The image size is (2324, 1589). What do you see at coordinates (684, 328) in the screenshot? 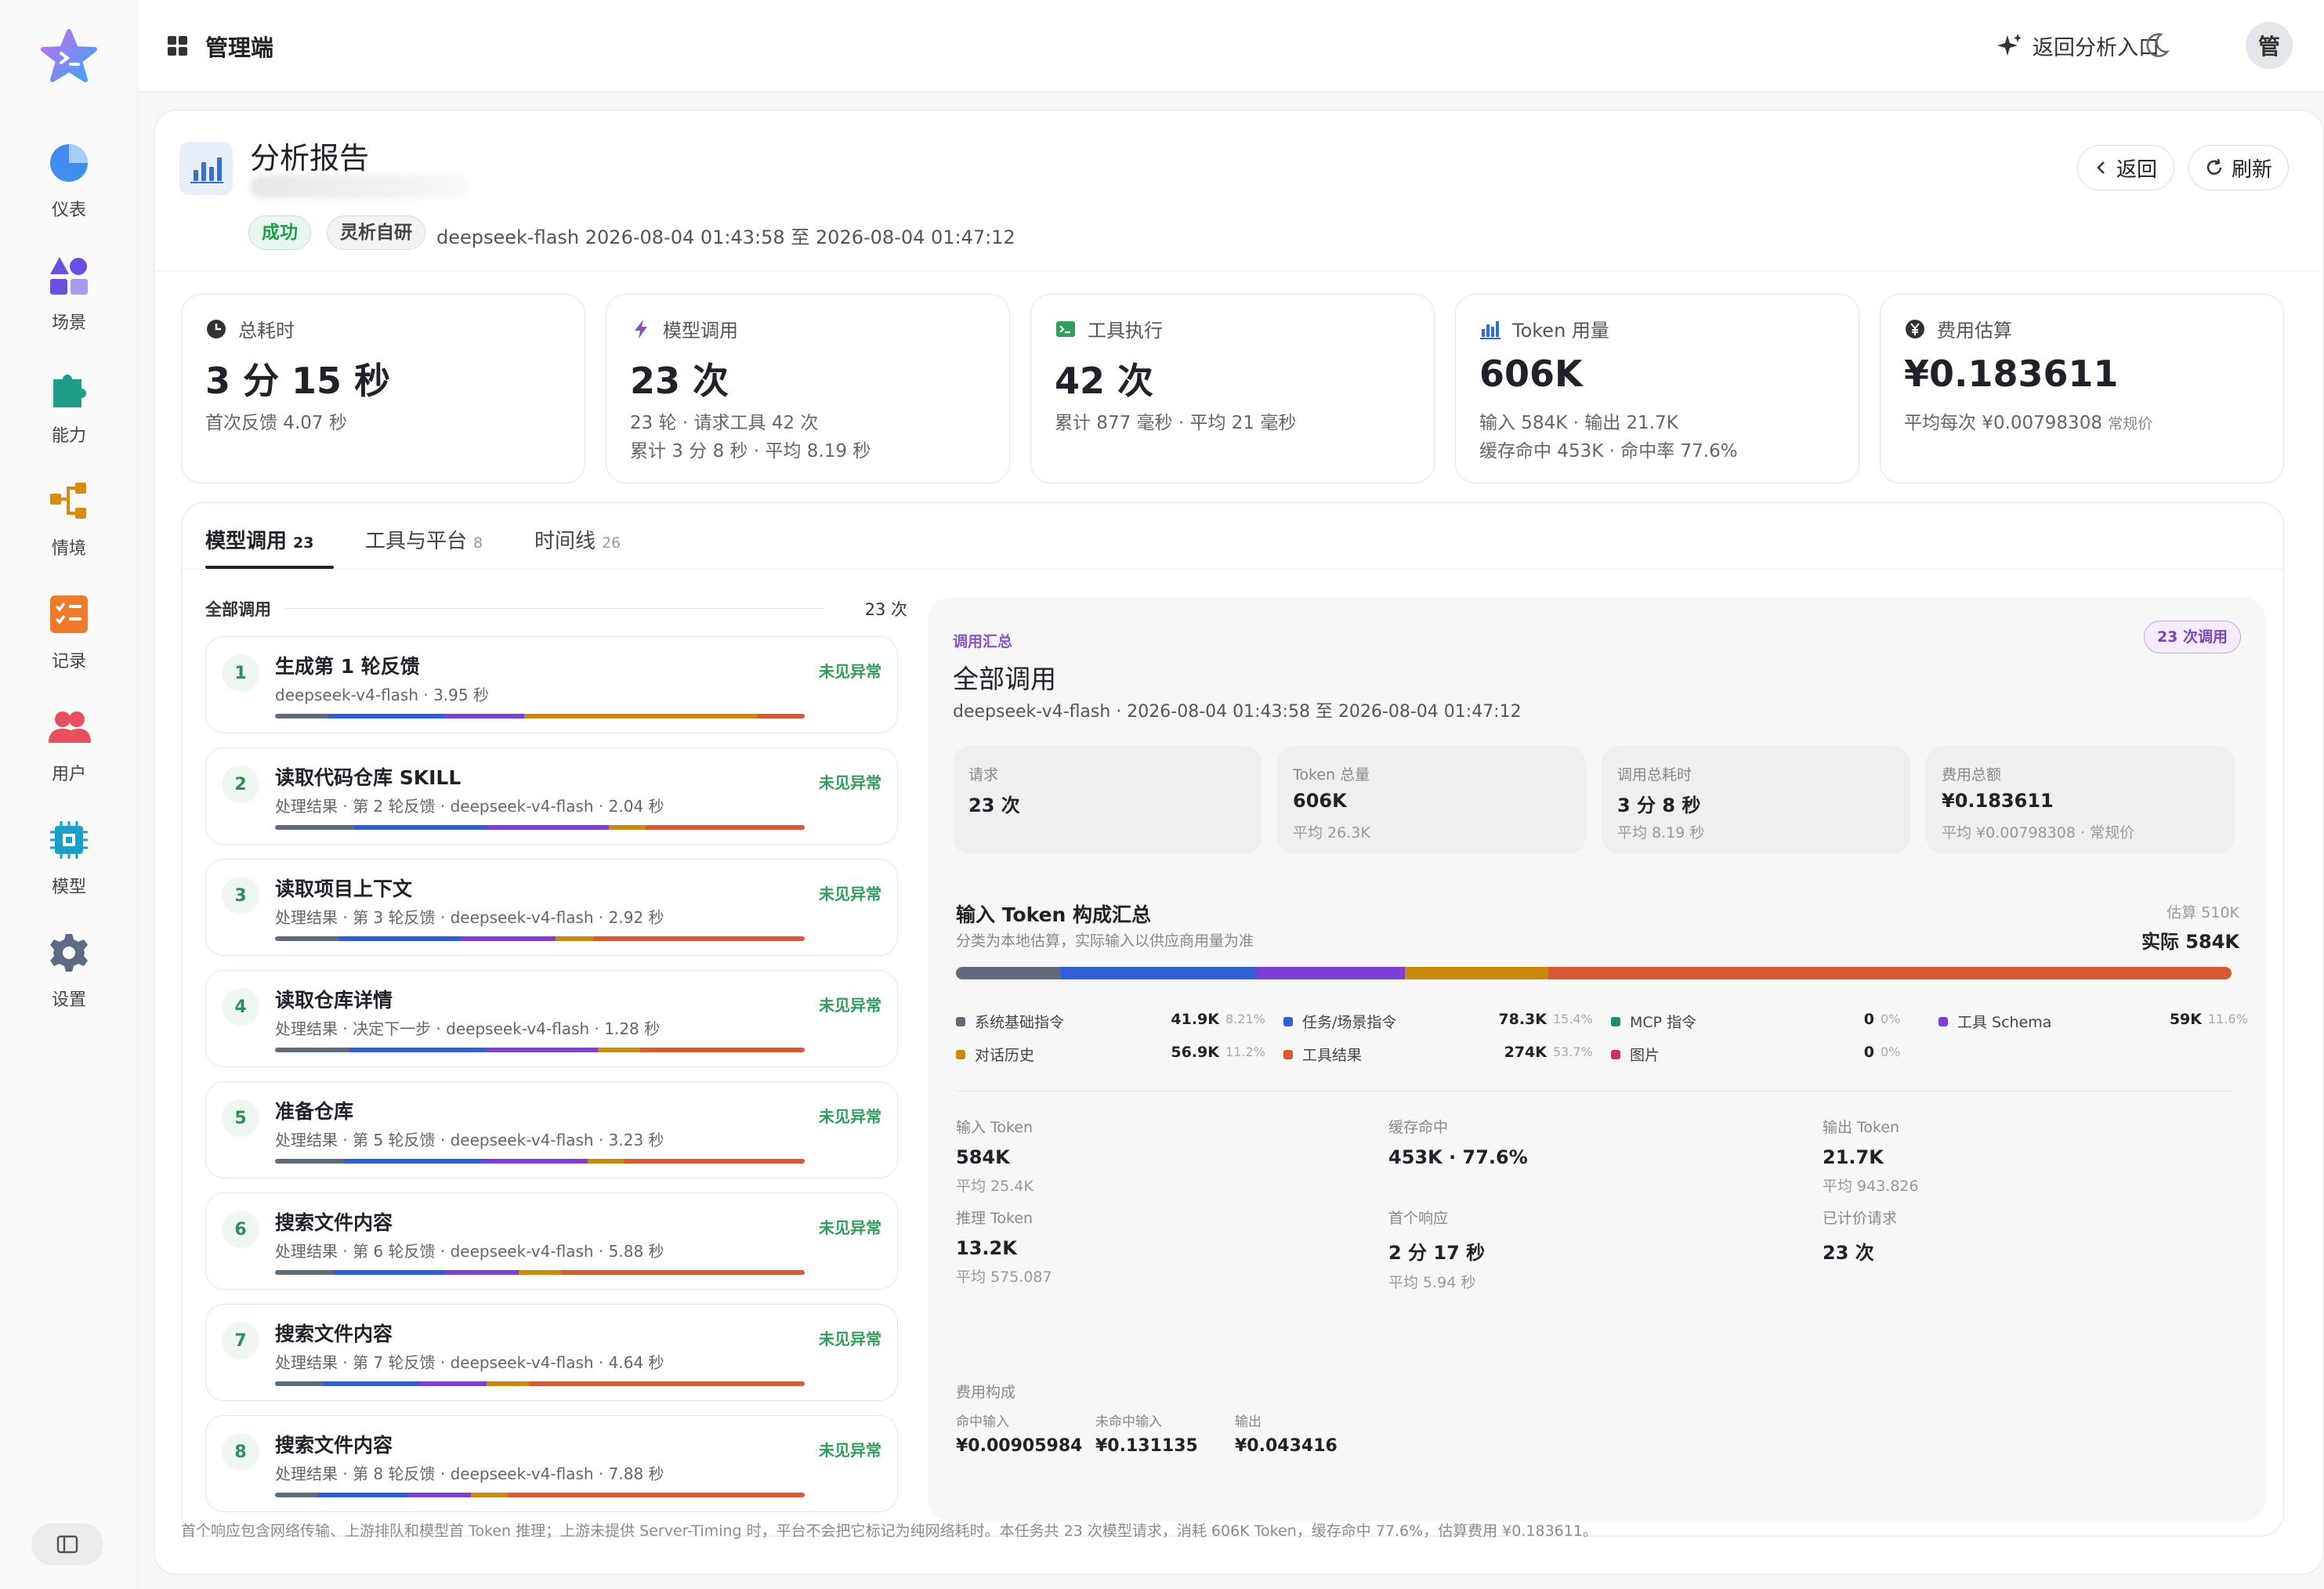
I see `stat-header: 模型调用` at bounding box center [684, 328].